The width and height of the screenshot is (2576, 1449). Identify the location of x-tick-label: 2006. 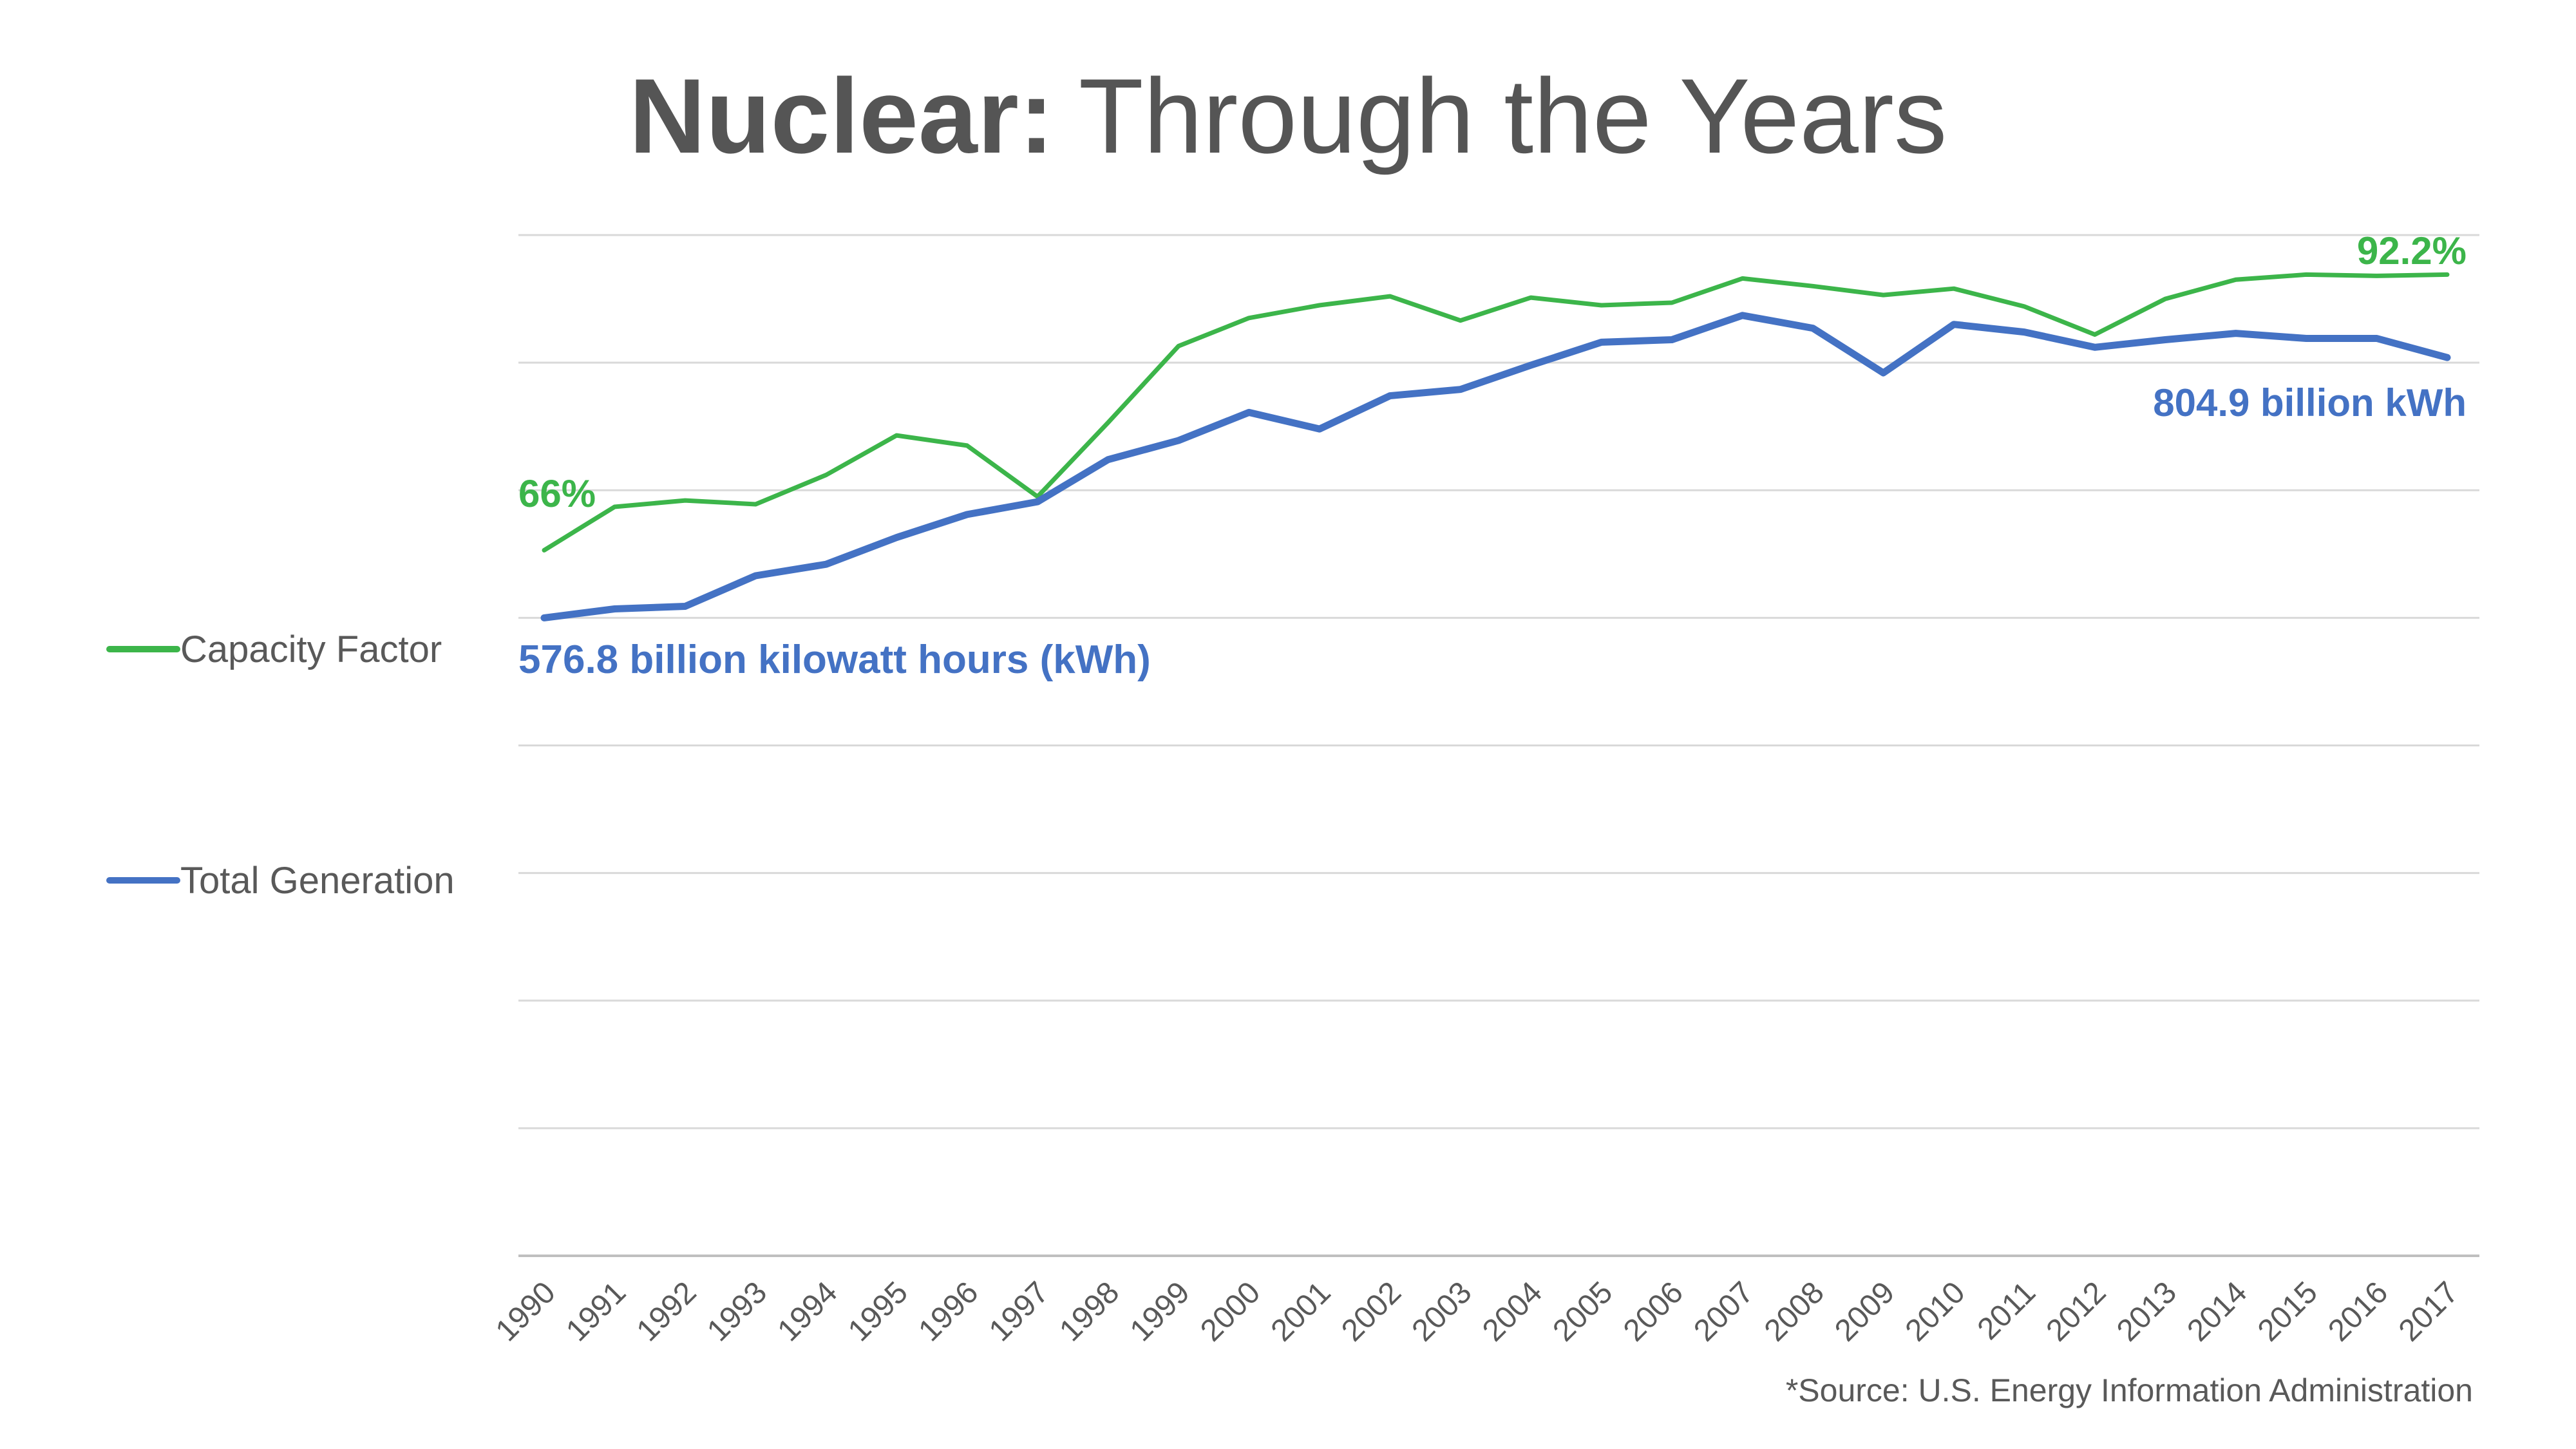
(1653, 1311).